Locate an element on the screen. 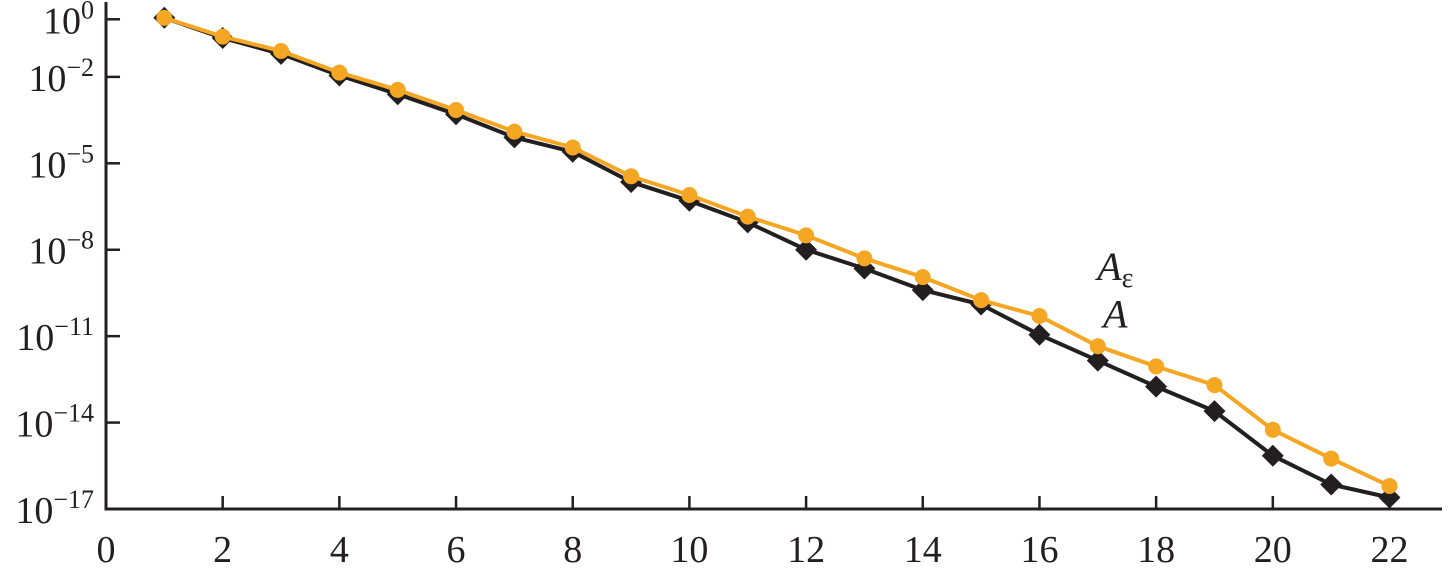  series-label-a: A is located at coordinates (1114, 314).